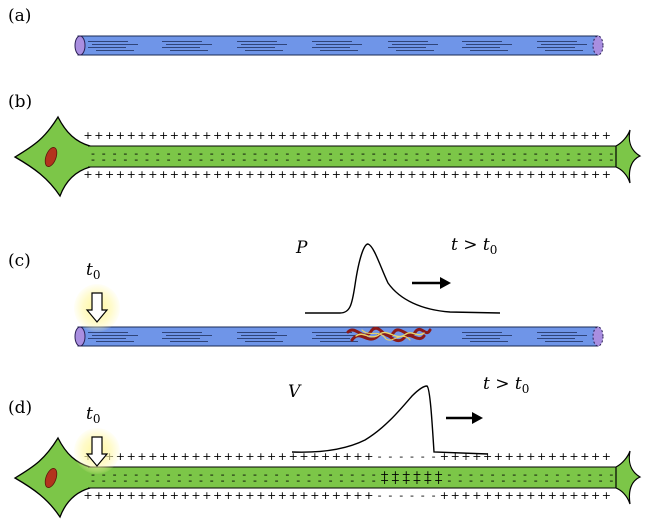 The image size is (645, 525). Describe the element at coordinates (97, 307) in the screenshot. I see `down-arrow-icon` at that location.